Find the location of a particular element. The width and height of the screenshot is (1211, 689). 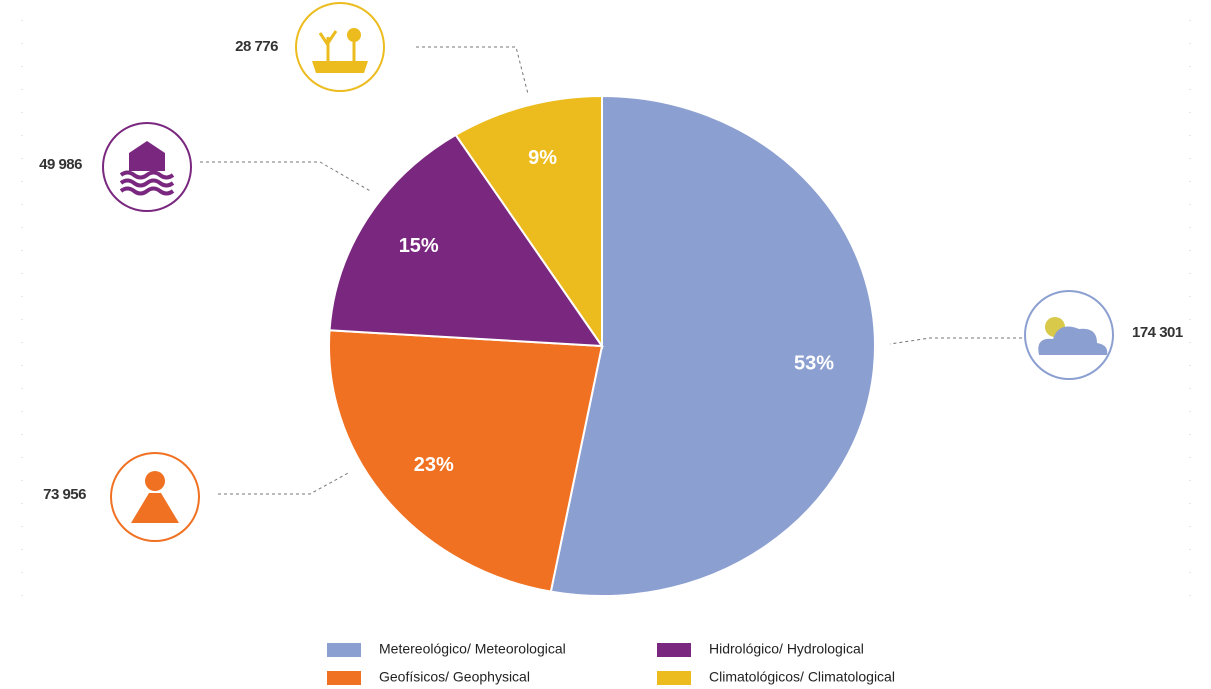

icon-plant is located at coordinates (337, 45).